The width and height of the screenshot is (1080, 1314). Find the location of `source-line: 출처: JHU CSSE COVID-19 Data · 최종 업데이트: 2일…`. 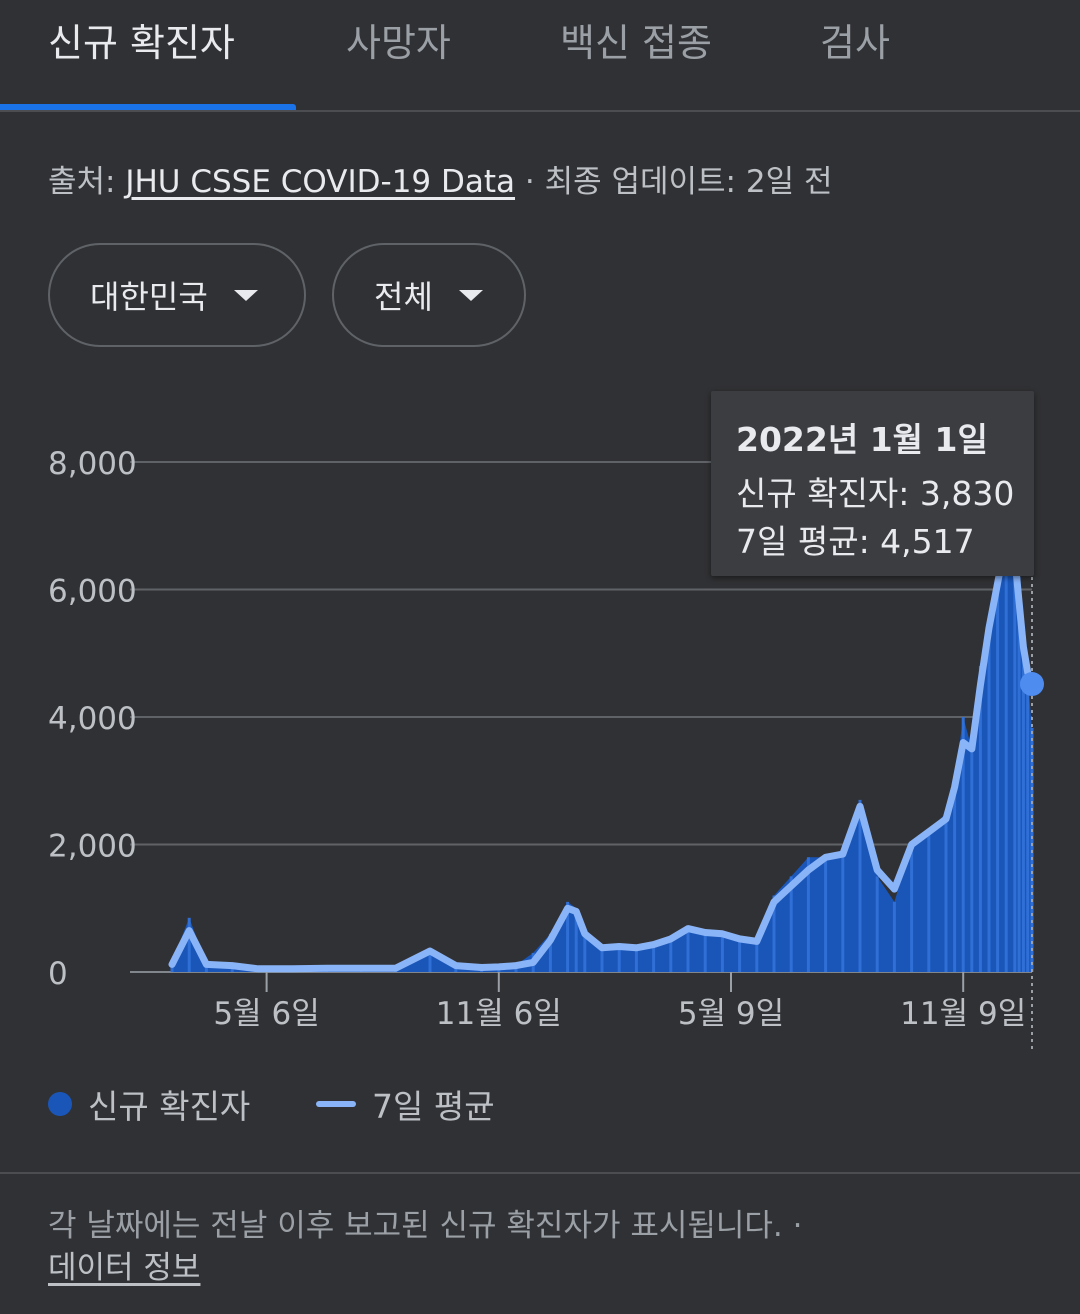

source-line: 출처: JHU CSSE COVID-19 Data · 최종 업데이트: 2일… is located at coordinates (440, 178).